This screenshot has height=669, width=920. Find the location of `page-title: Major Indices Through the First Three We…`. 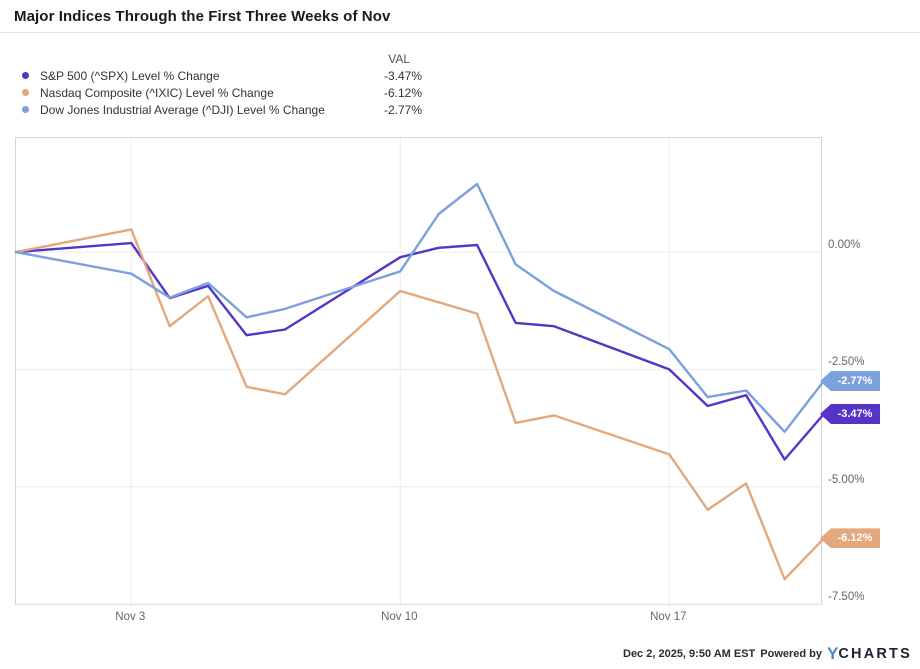

page-title: Major Indices Through the First Three We… is located at coordinates (202, 16).